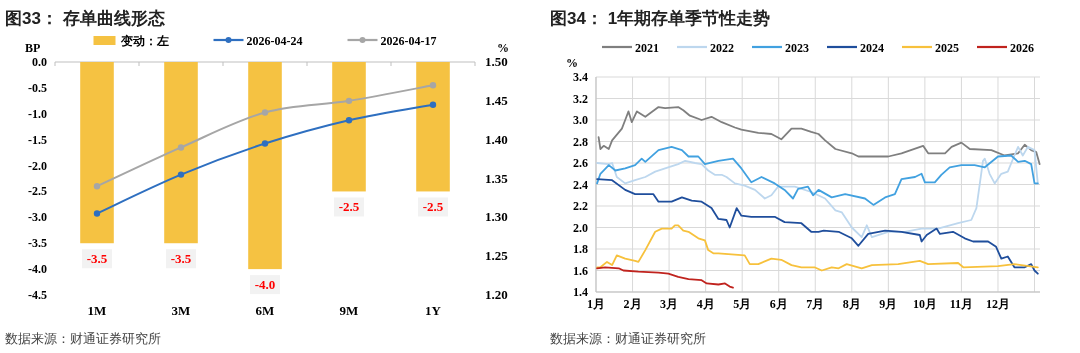 The height and width of the screenshot is (353, 1080). I want to click on y2-tick-label: 1.30, so click(496, 217).